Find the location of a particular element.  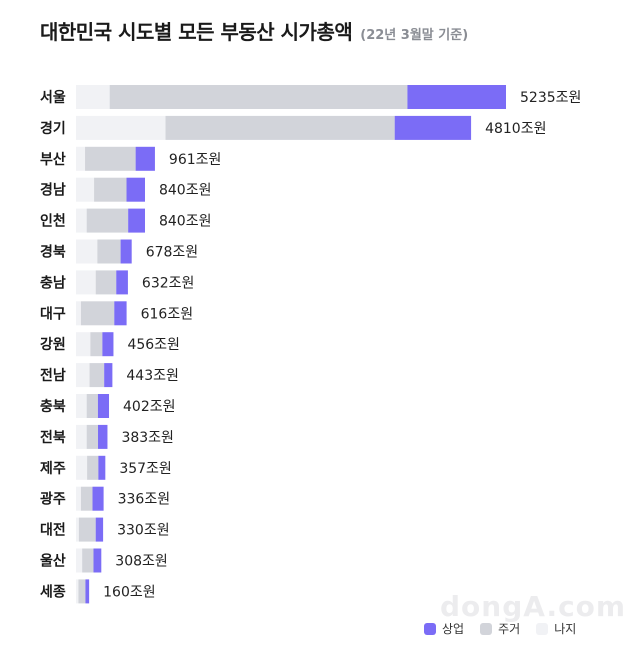

value-label: 632조원 is located at coordinates (168, 283).